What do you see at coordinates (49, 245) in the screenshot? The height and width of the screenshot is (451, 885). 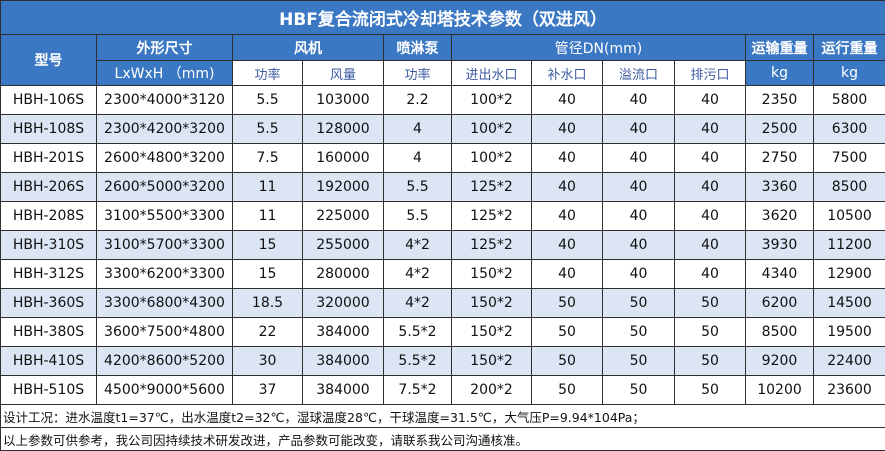 I see `cell-model: HBH-310S` at bounding box center [49, 245].